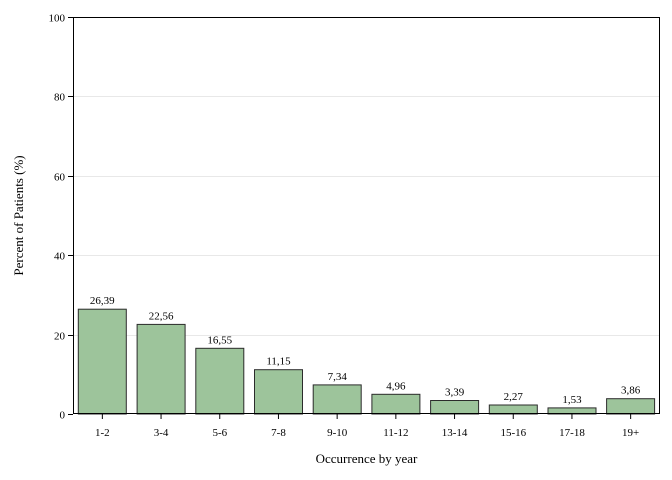 The height and width of the screenshot is (480, 672). Describe the element at coordinates (102, 433) in the screenshot. I see `x-tick-label: 1-2` at that location.